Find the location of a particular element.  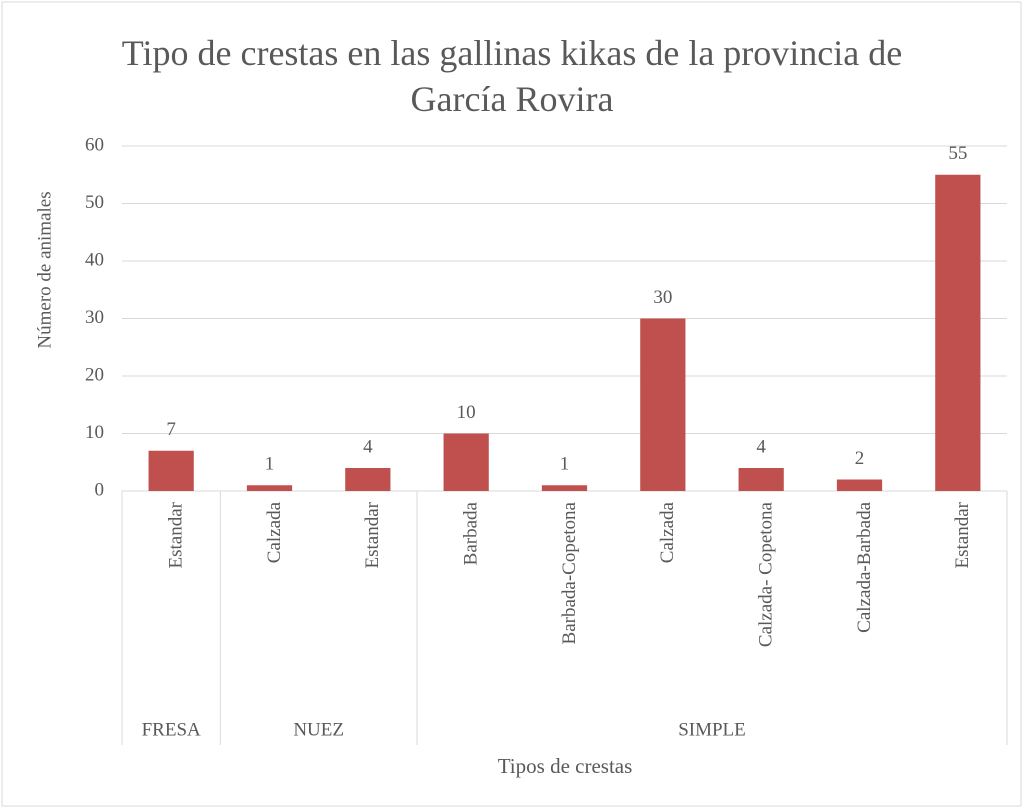

y-tick-label: 30 is located at coordinates (94, 317).